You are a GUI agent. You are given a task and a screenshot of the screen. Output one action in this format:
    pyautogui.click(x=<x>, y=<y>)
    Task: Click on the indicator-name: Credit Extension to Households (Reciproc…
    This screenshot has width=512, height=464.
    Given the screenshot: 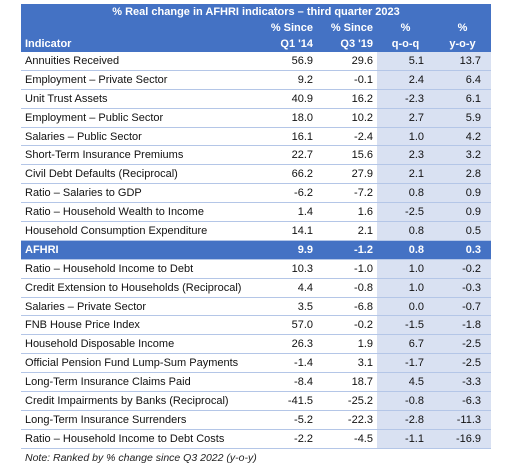 What is the action you would take?
    pyautogui.click(x=135, y=288)
    